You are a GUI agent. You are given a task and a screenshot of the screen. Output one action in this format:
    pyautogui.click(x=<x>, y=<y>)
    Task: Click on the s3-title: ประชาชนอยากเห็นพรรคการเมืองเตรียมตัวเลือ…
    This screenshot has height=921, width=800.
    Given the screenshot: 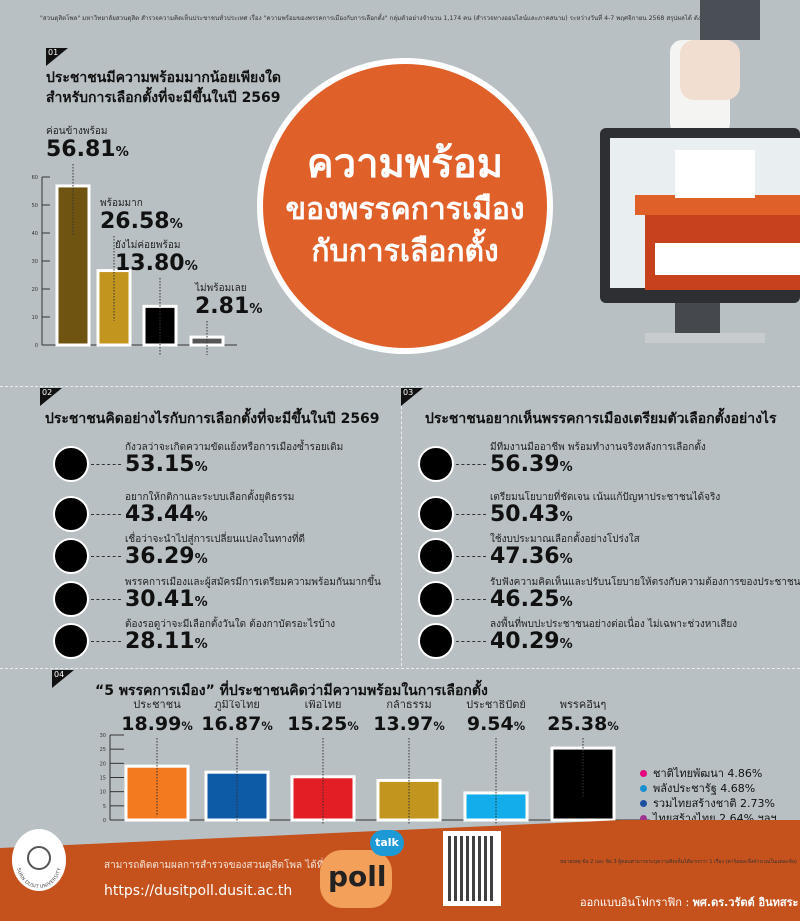 What is the action you would take?
    pyautogui.click(x=601, y=419)
    